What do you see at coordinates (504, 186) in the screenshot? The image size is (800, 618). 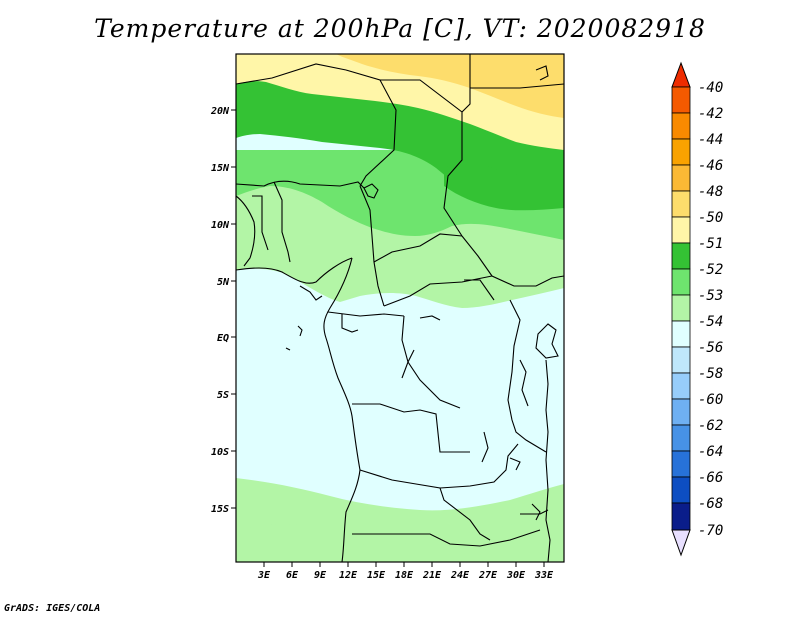 I see `band-51-east` at bounding box center [504, 186].